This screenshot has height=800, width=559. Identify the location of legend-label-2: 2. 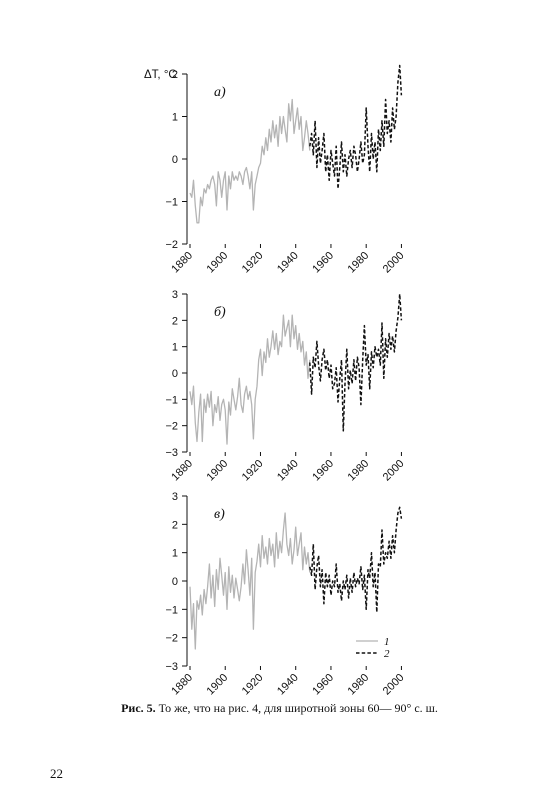
(387, 654).